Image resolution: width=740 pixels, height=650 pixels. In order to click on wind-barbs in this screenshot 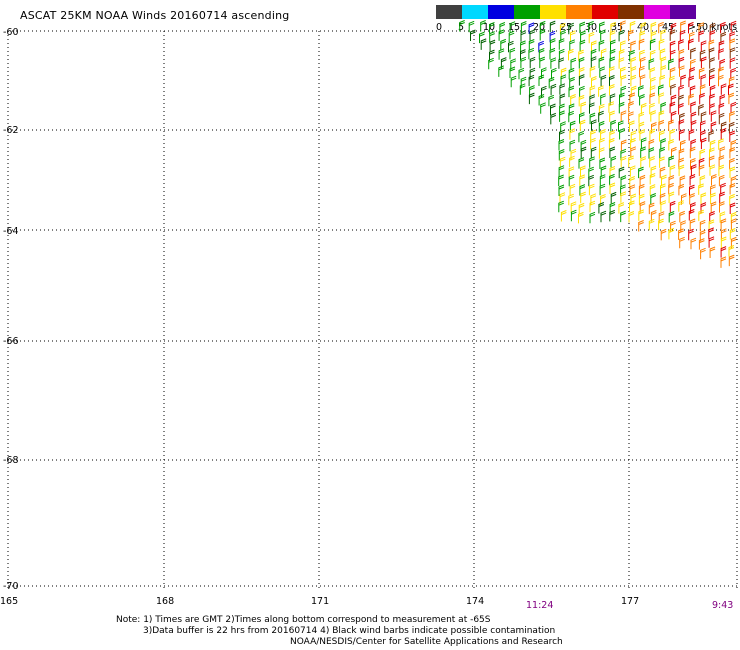, I will do `click(598, 144)`.